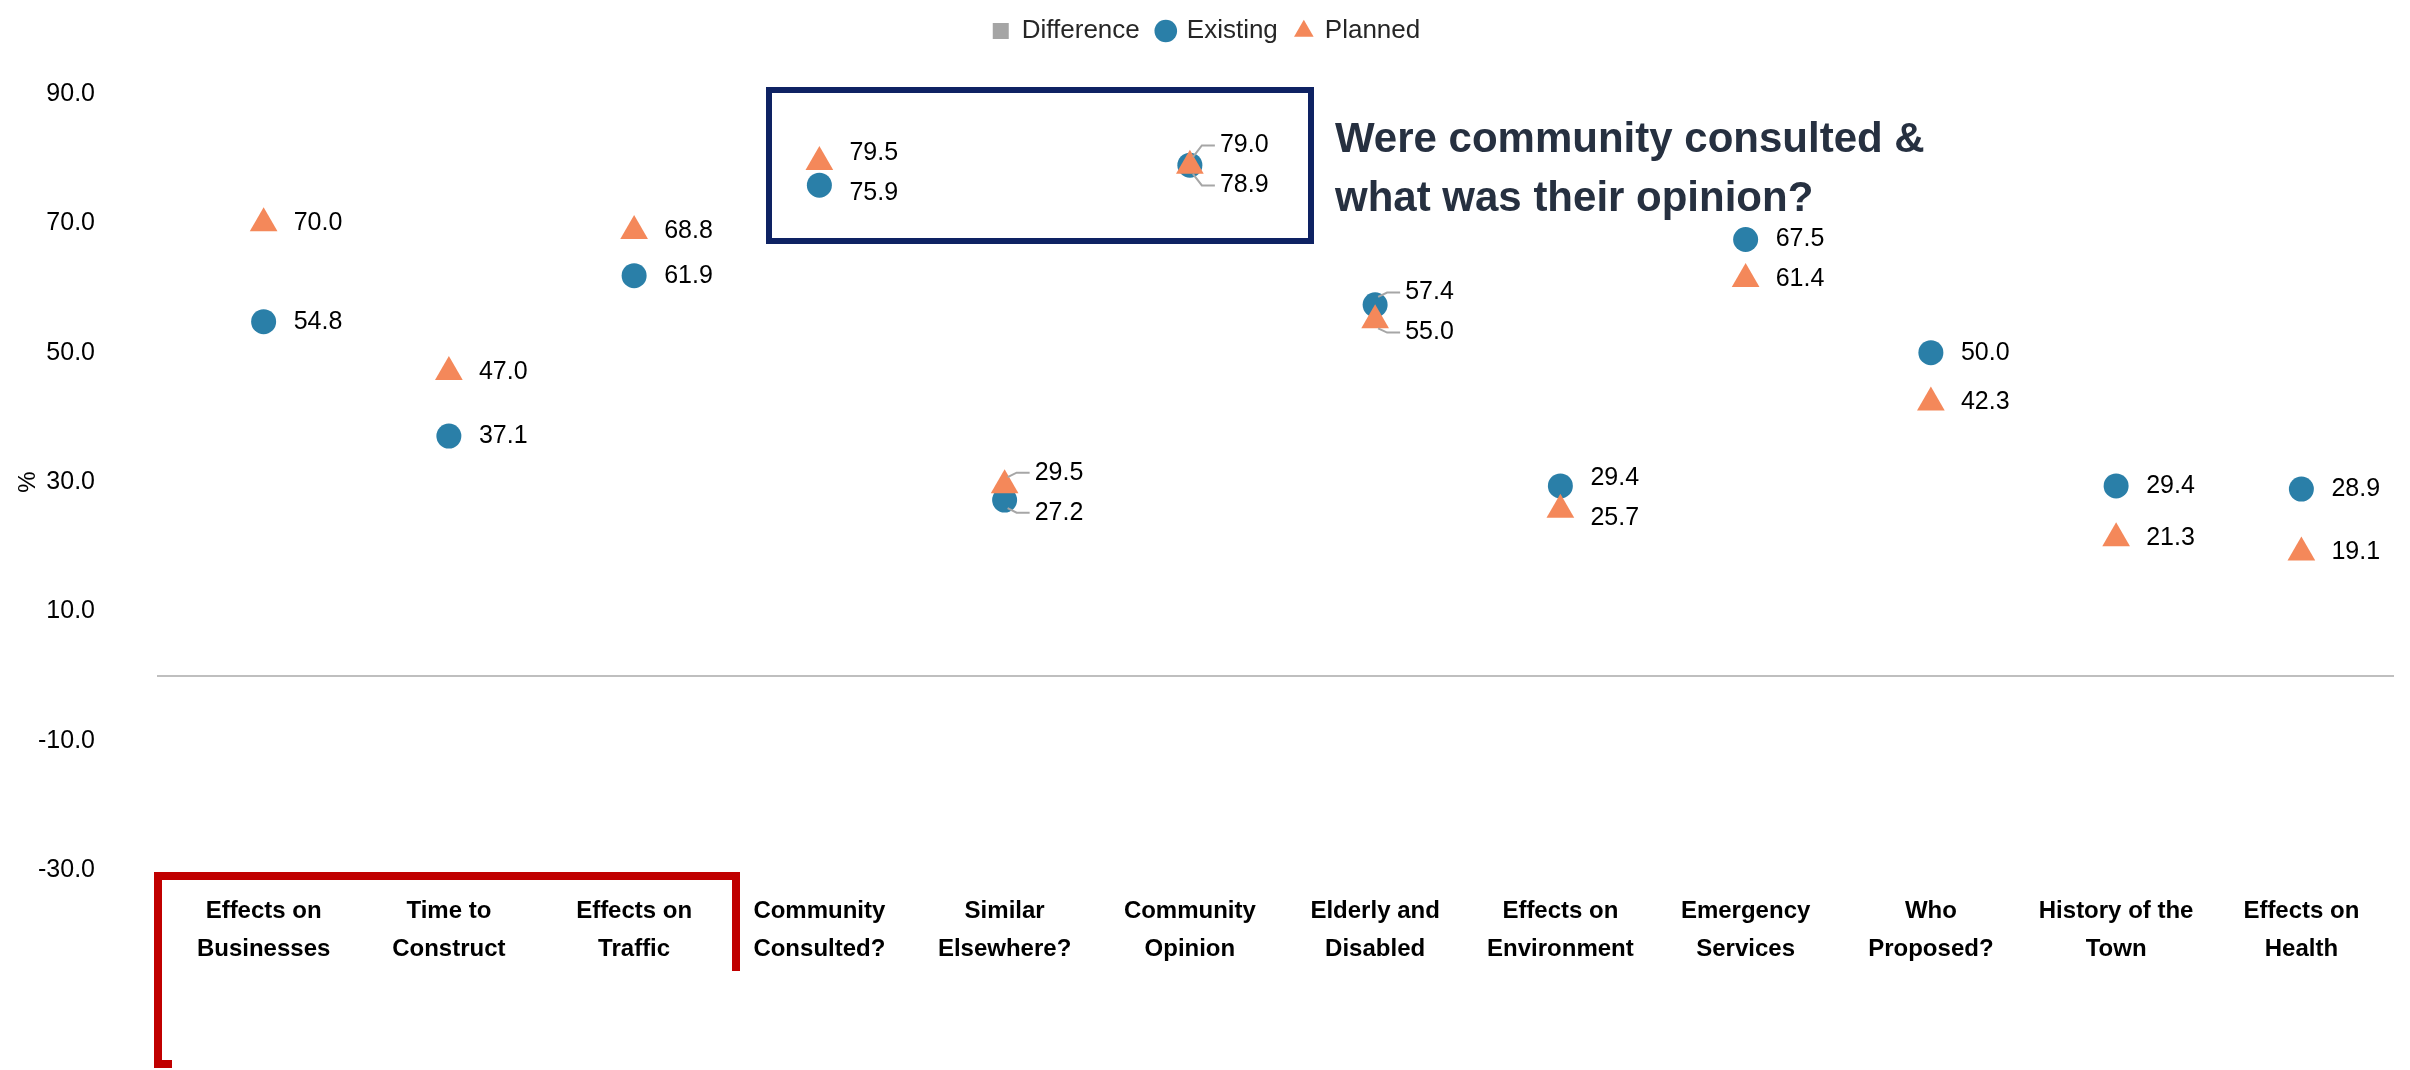 The image size is (2410, 1070). I want to click on x-tick-label: Effects on Health, so click(2301, 928).